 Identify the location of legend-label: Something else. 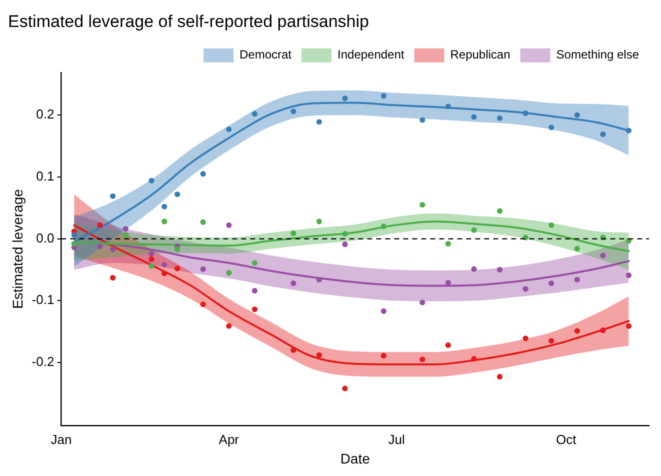
(598, 55).